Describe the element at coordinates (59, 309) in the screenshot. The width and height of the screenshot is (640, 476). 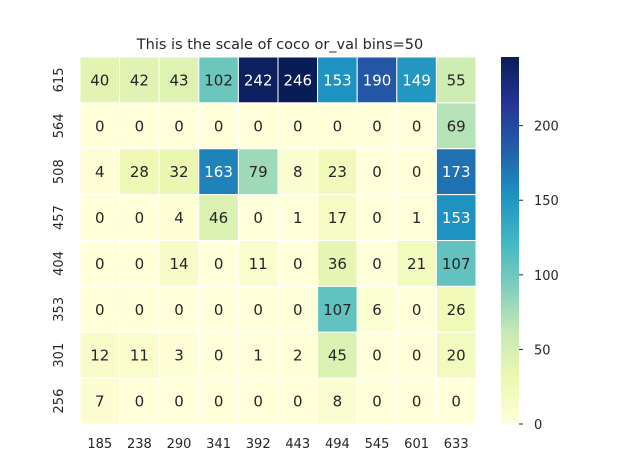
I see `y-tick-label: 353` at that location.